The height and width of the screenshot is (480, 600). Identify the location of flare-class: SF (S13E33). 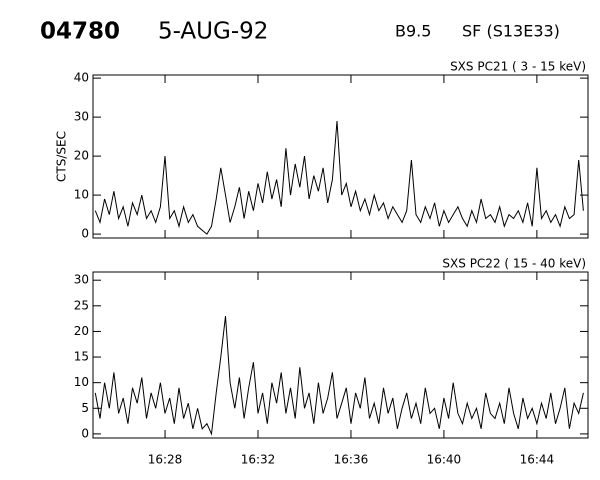
(511, 31).